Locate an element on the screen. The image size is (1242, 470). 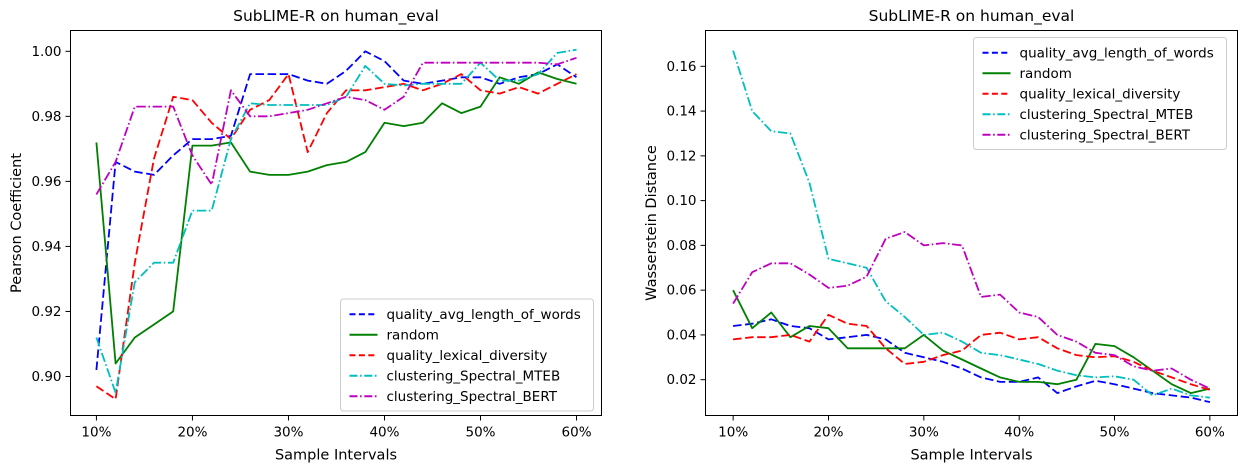
chart-1-y-tick-label: 0.08 is located at coordinates (681, 246).